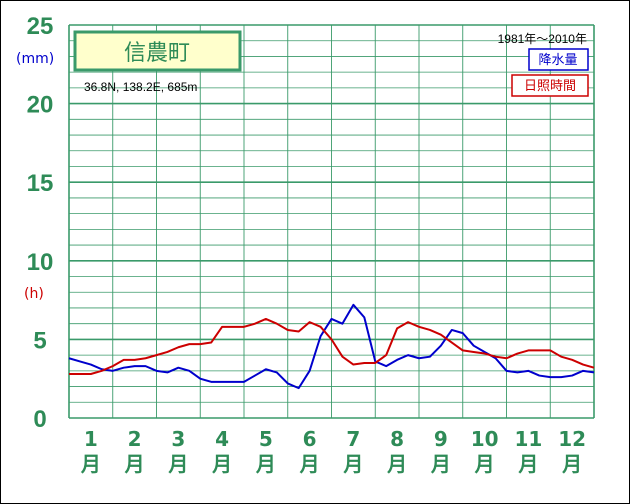 The image size is (630, 504). Describe the element at coordinates (40, 105) in the screenshot. I see `y-tick-label: 20` at that location.